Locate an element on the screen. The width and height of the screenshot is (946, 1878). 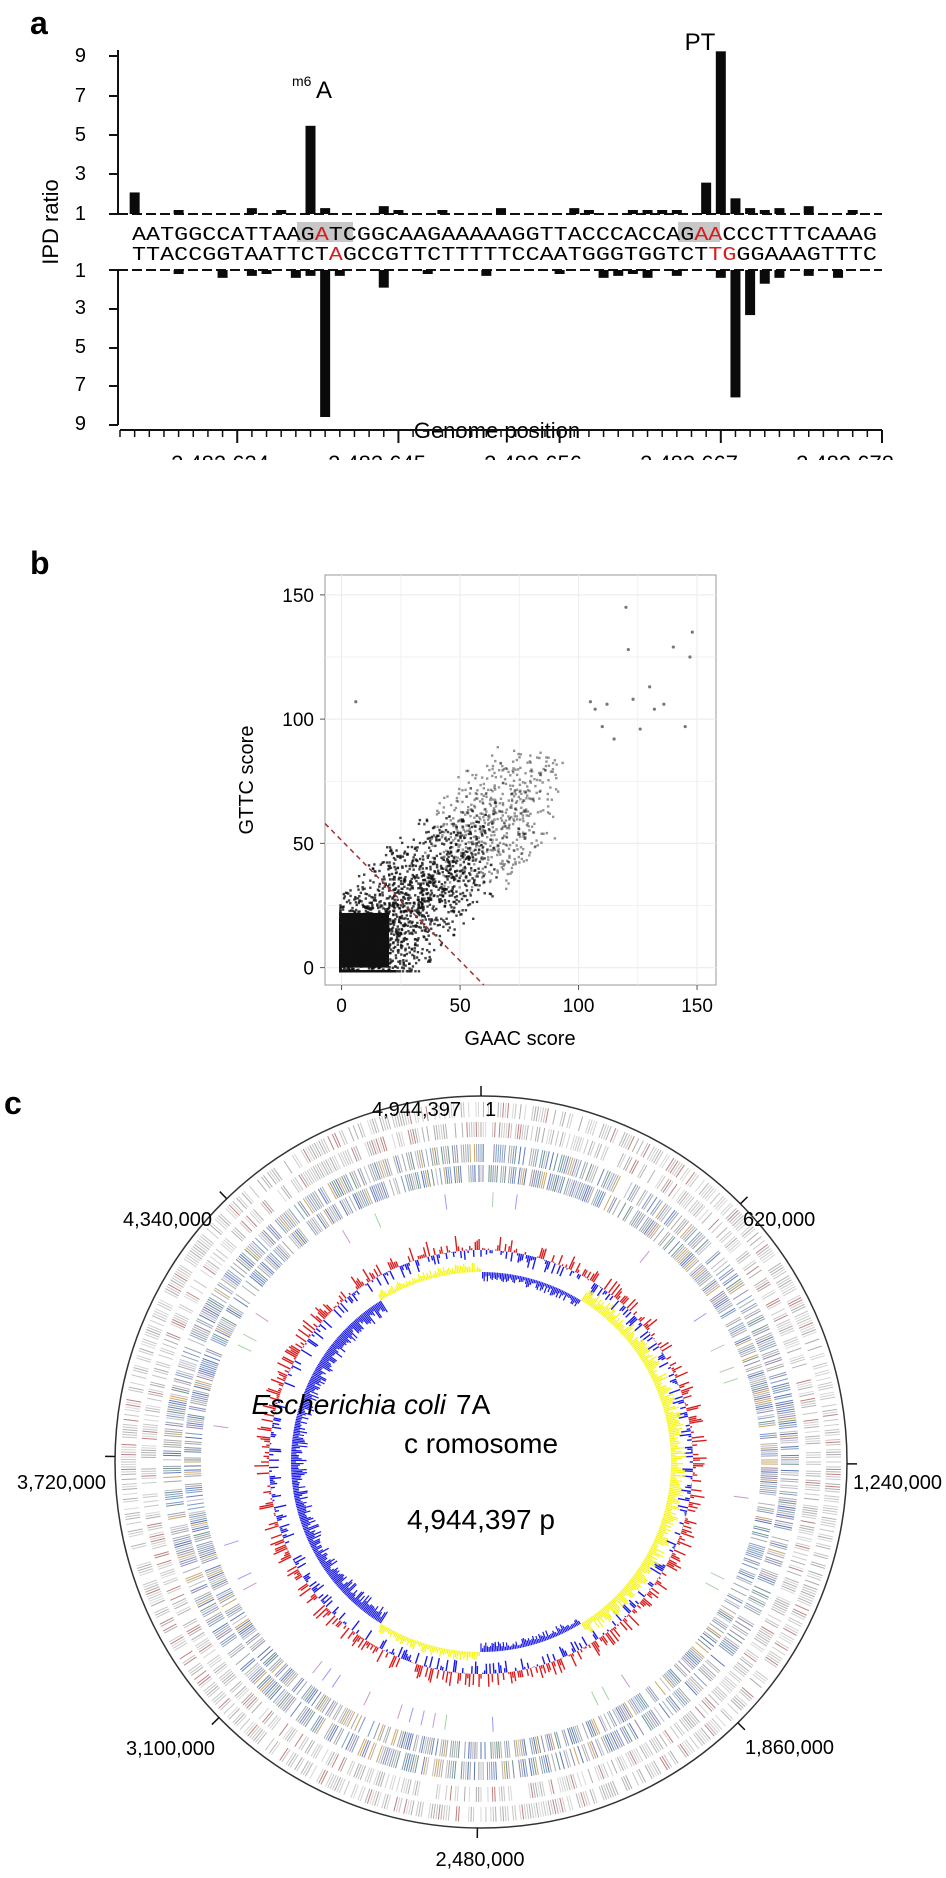
outlier-point is located at coordinates (595, 709).